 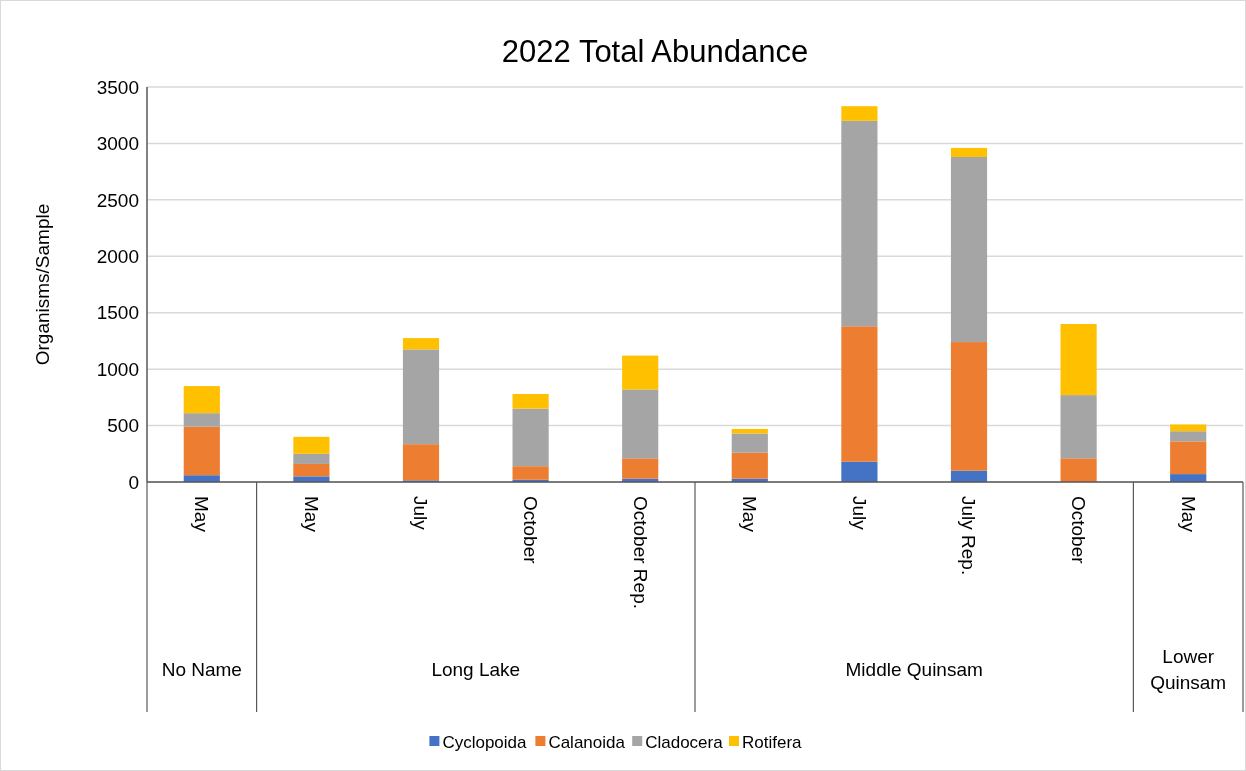 I want to click on y-tick-label: 3500, so click(x=117, y=87).